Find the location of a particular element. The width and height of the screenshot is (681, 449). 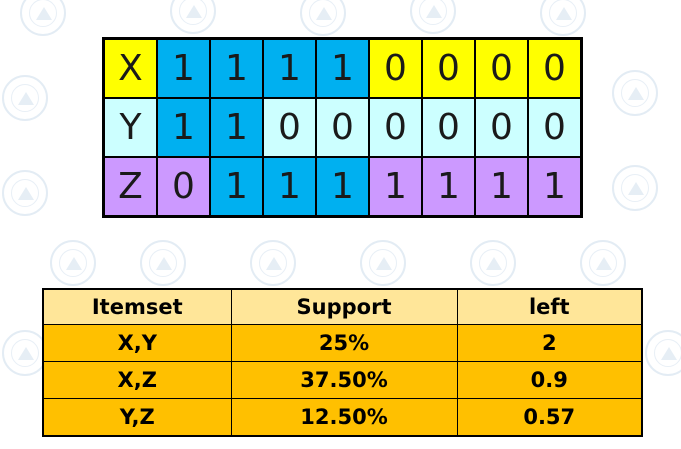

table-row: Y,Z 12.50% 0.57 is located at coordinates (342, 417).